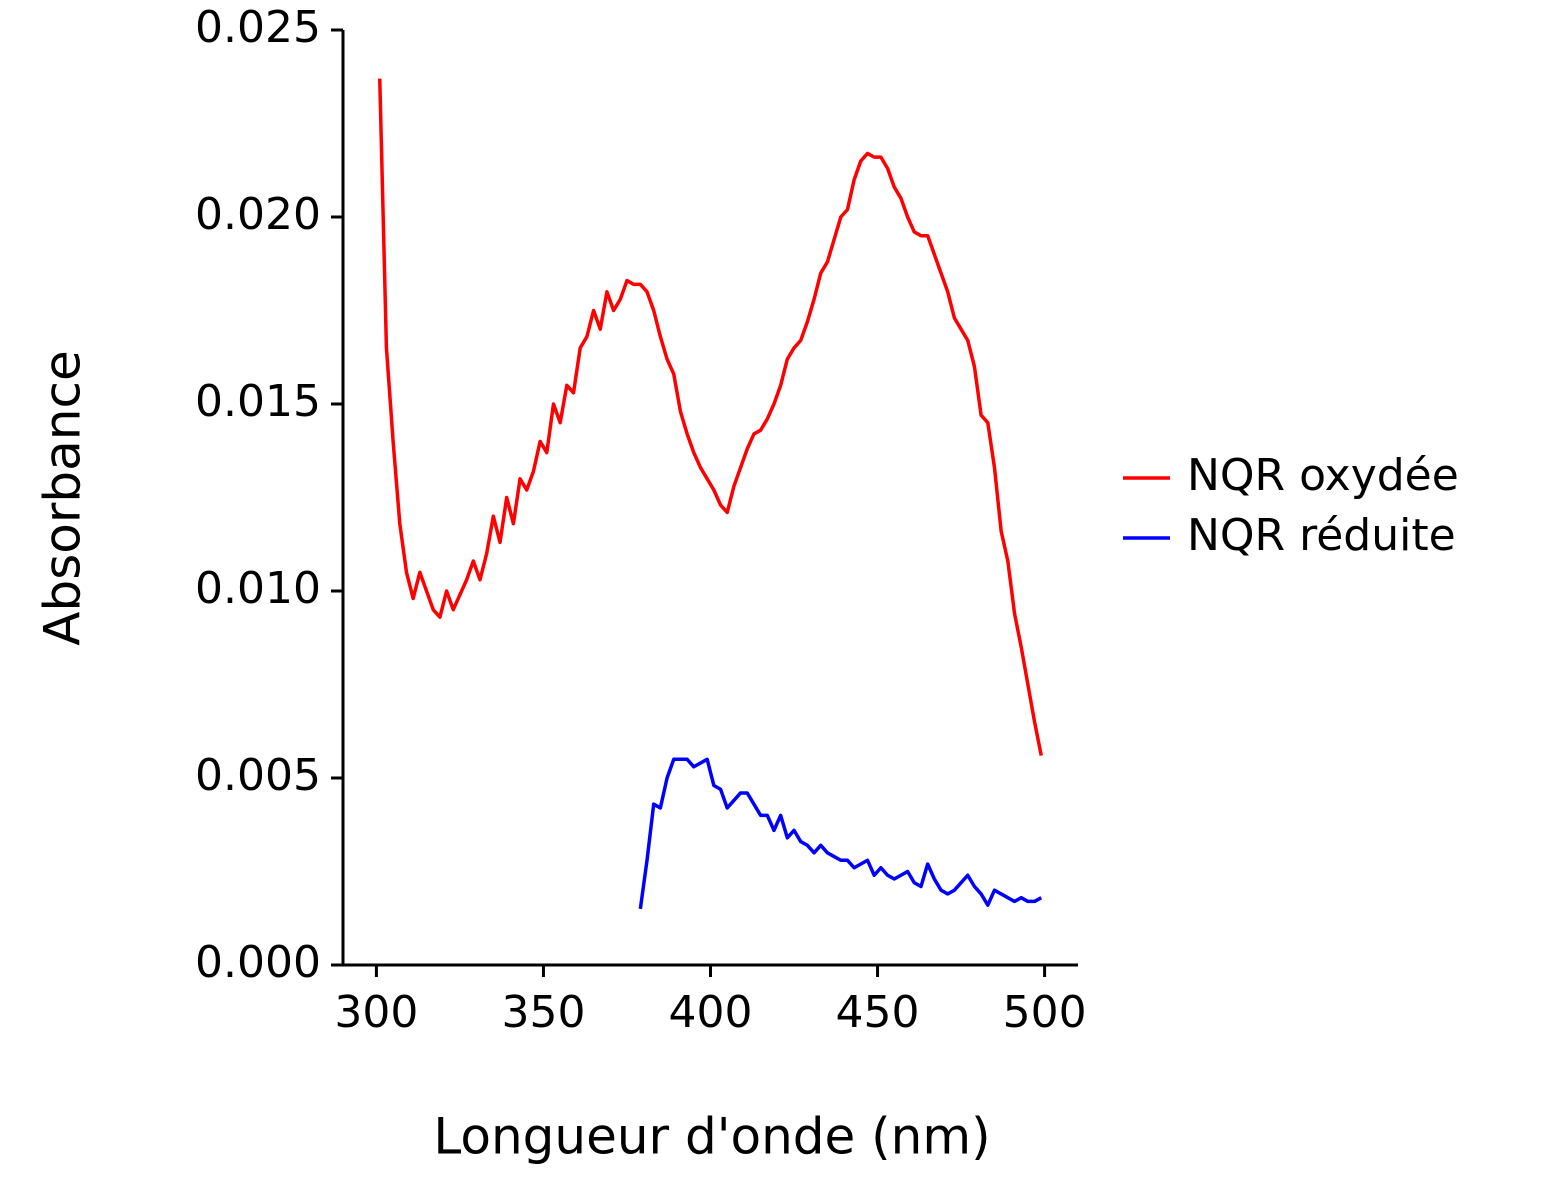  What do you see at coordinates (711, 1012) in the screenshot?
I see `x-tick-label: 400` at bounding box center [711, 1012].